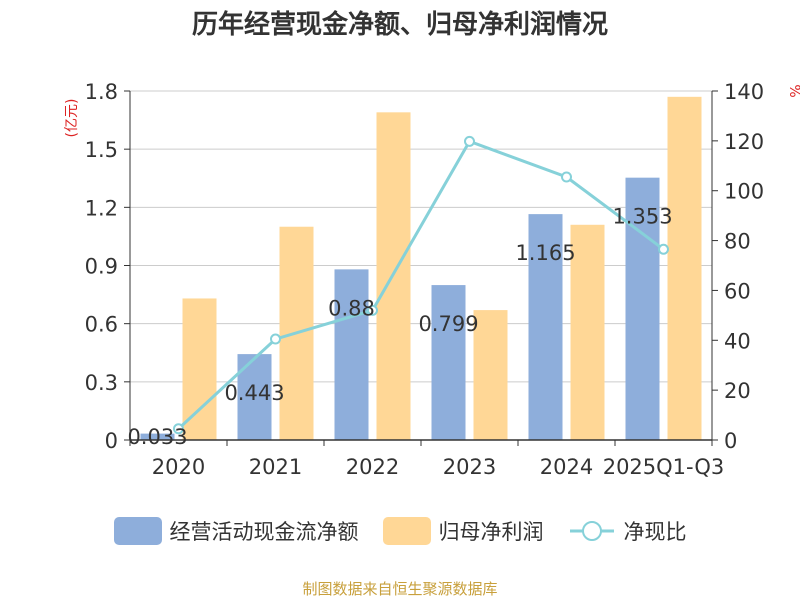 The height and width of the screenshot is (600, 800). Describe the element at coordinates (591, 531) in the screenshot. I see `legend-swatch-ratio` at that location.